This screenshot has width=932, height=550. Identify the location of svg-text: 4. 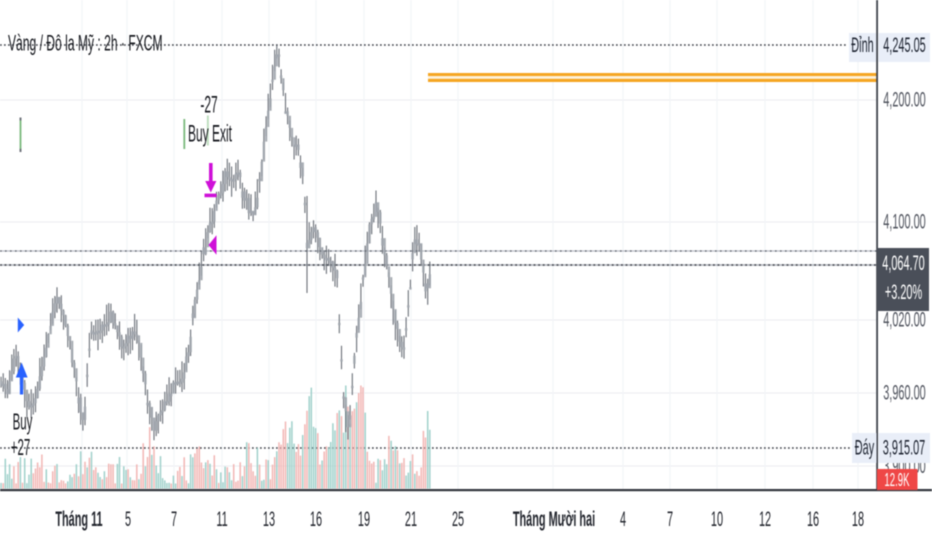
(623, 519).